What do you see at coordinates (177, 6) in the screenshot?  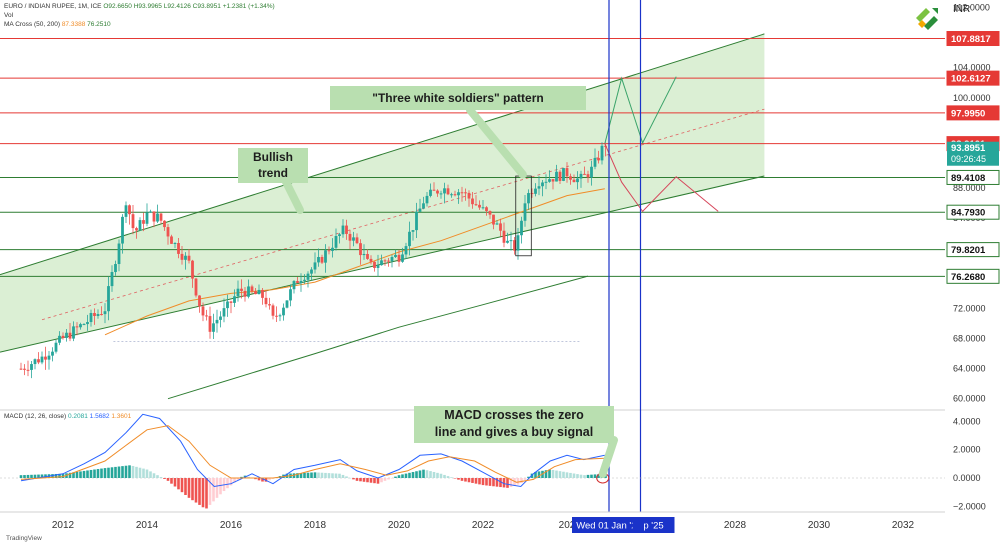 I see `ohlc-low: L92.4126` at bounding box center [177, 6].